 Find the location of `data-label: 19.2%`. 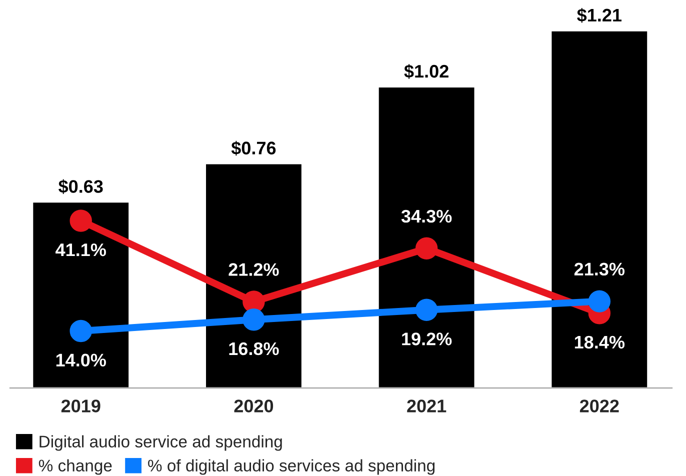

data-label: 19.2% is located at coordinates (427, 339).